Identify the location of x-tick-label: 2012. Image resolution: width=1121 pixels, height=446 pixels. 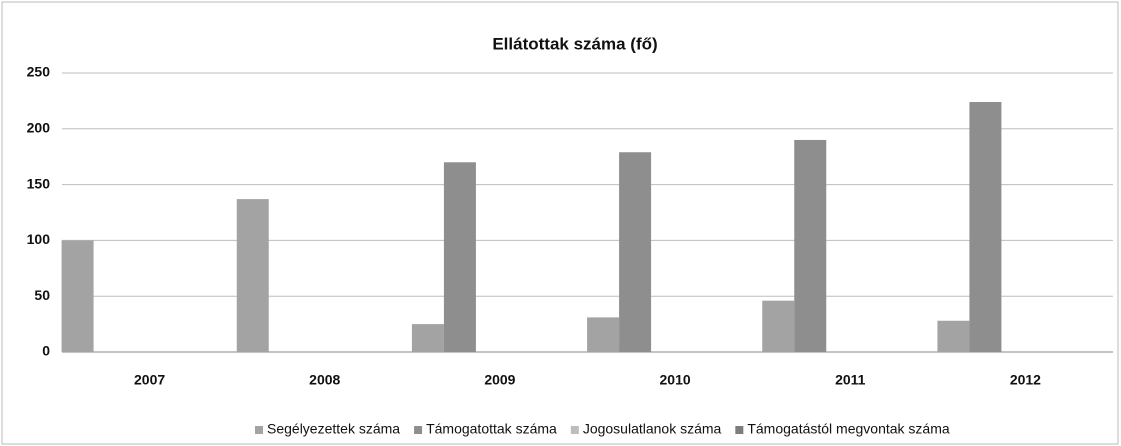
(1025, 380).